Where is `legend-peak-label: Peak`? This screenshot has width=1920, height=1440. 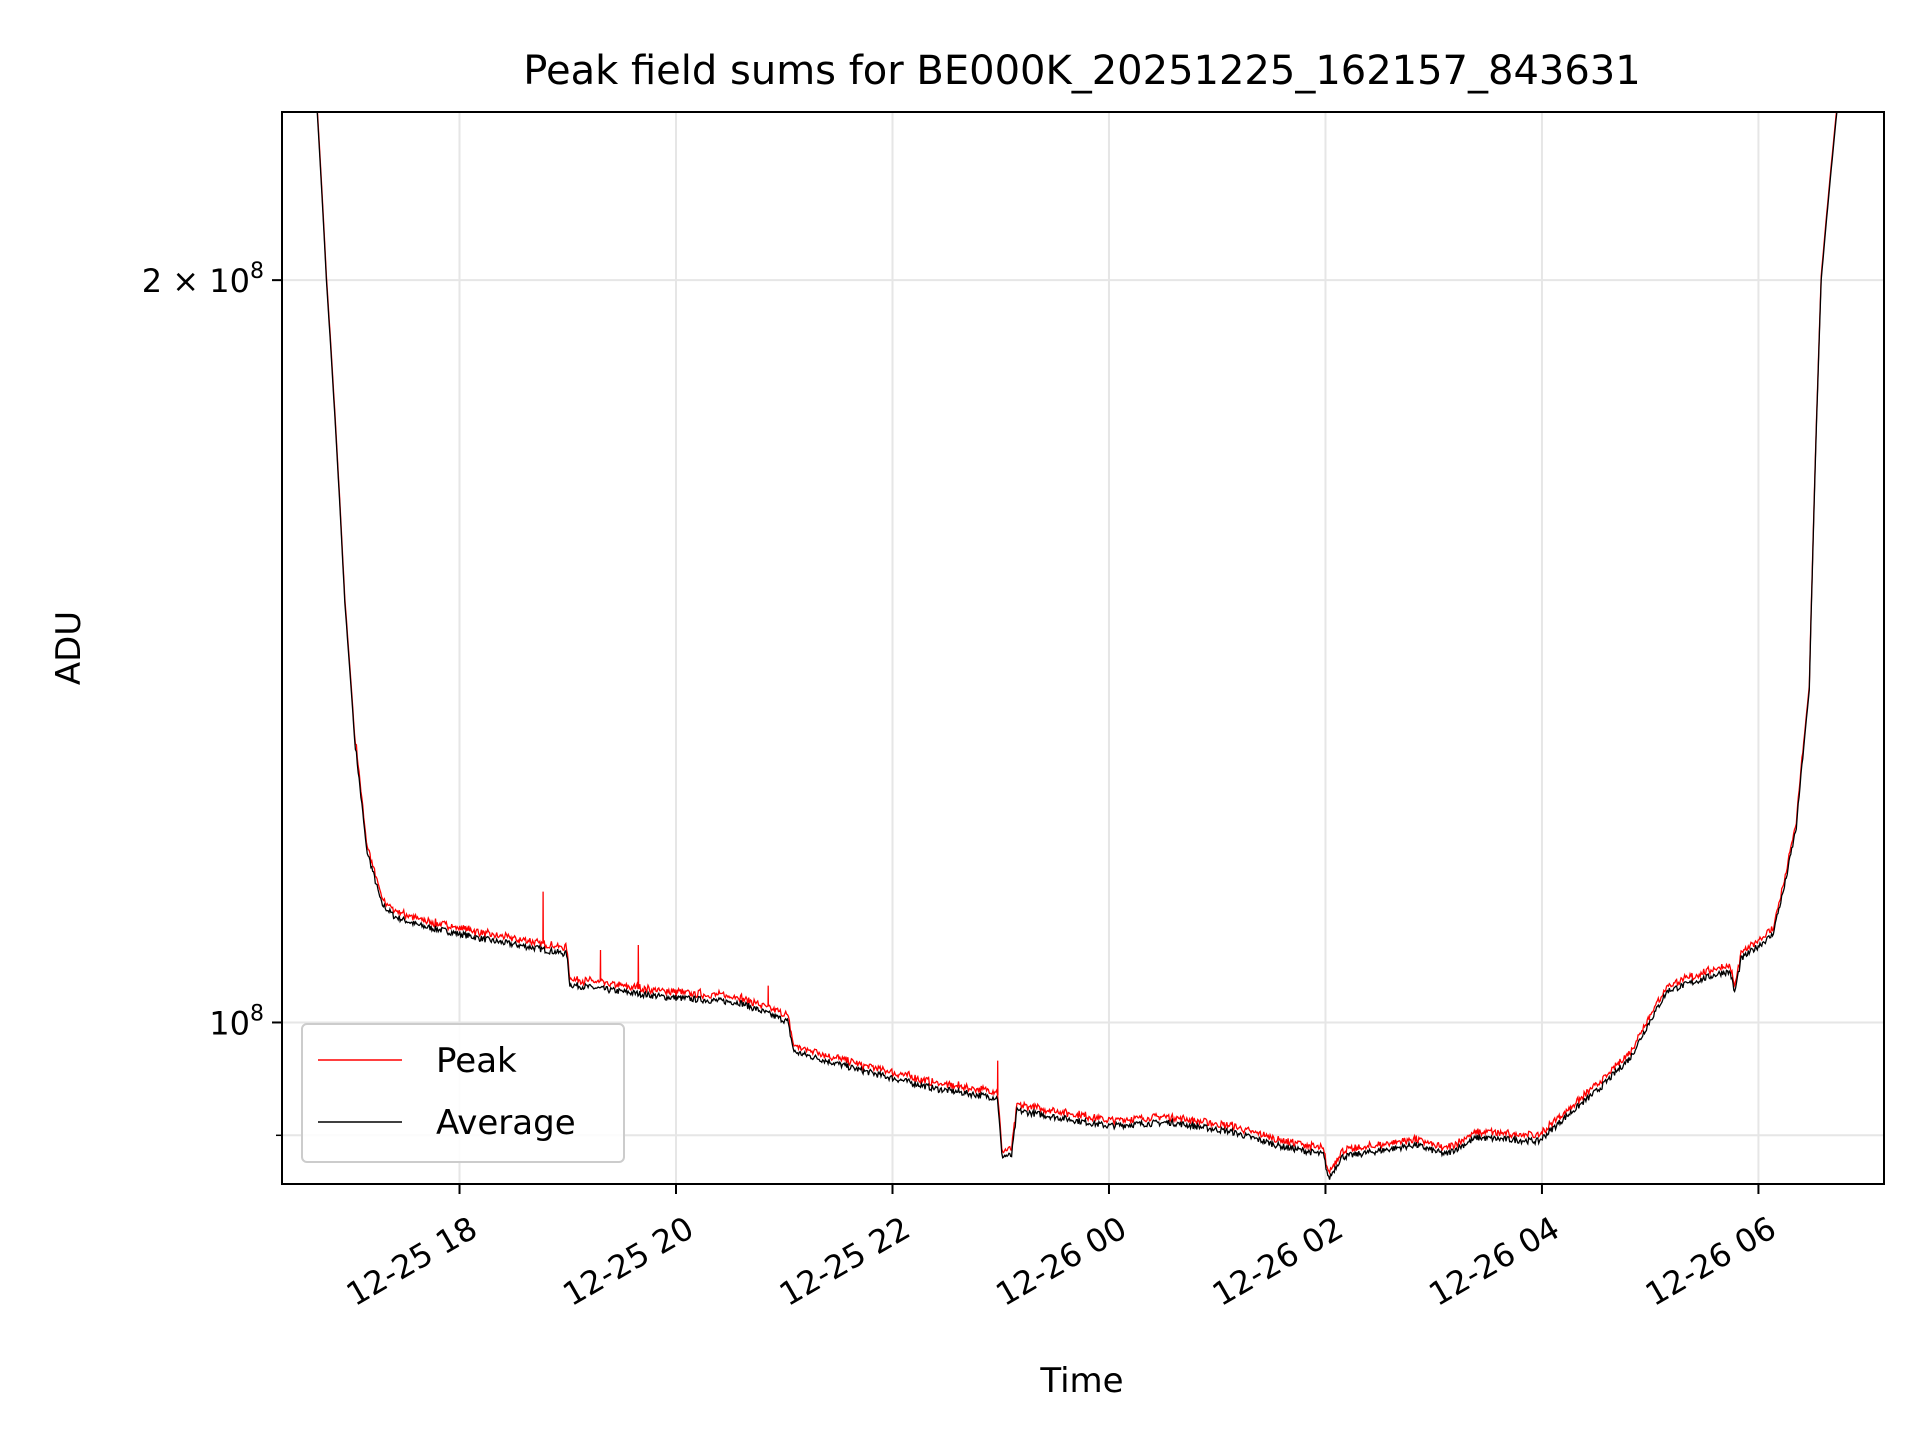 legend-peak-label: Peak is located at coordinates (476, 1061).